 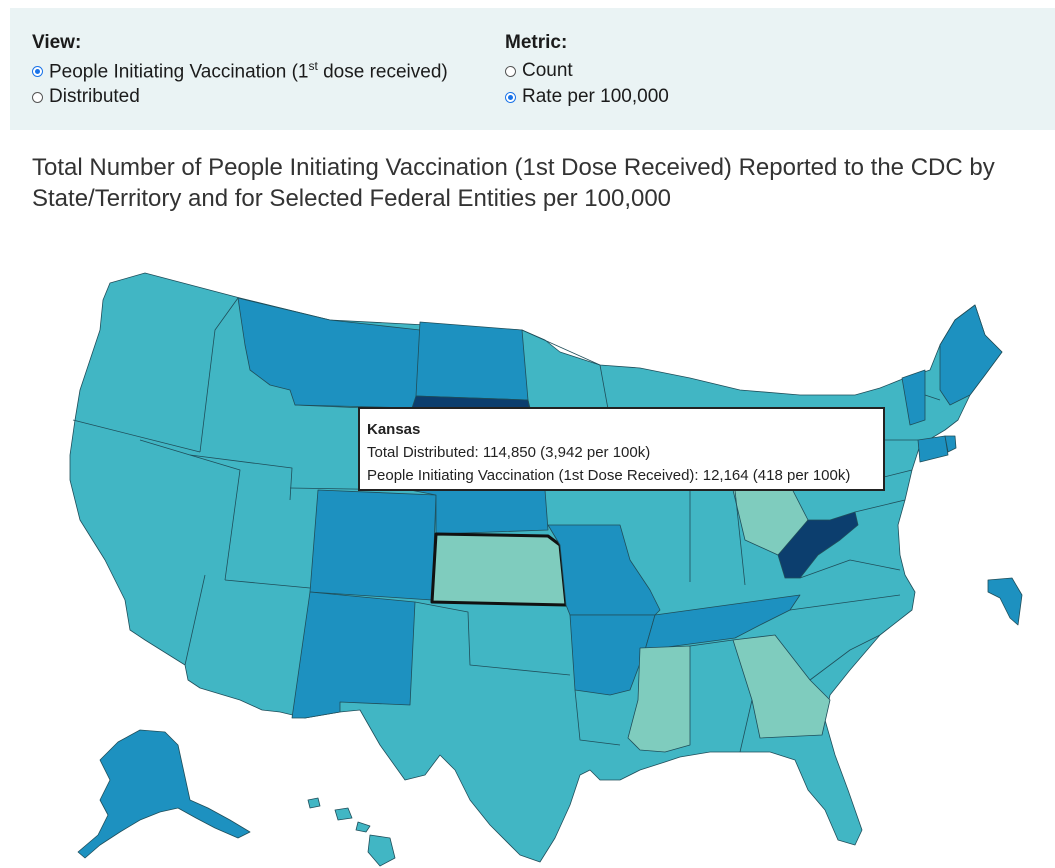 I want to click on state-vermont, so click(x=913, y=397).